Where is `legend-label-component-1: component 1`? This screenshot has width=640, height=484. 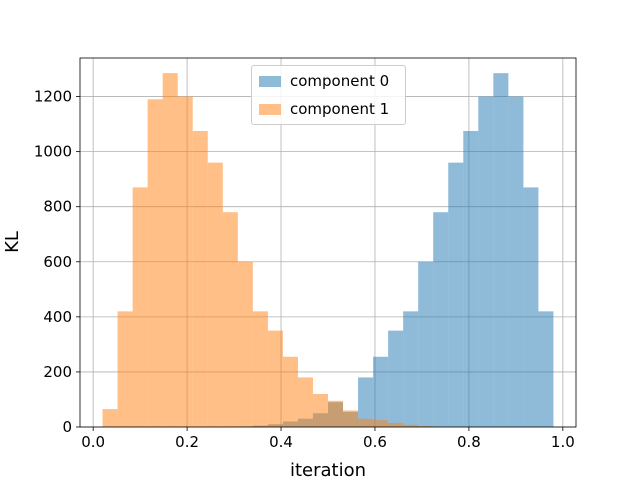 legend-label-component-1: component 1 is located at coordinates (340, 109).